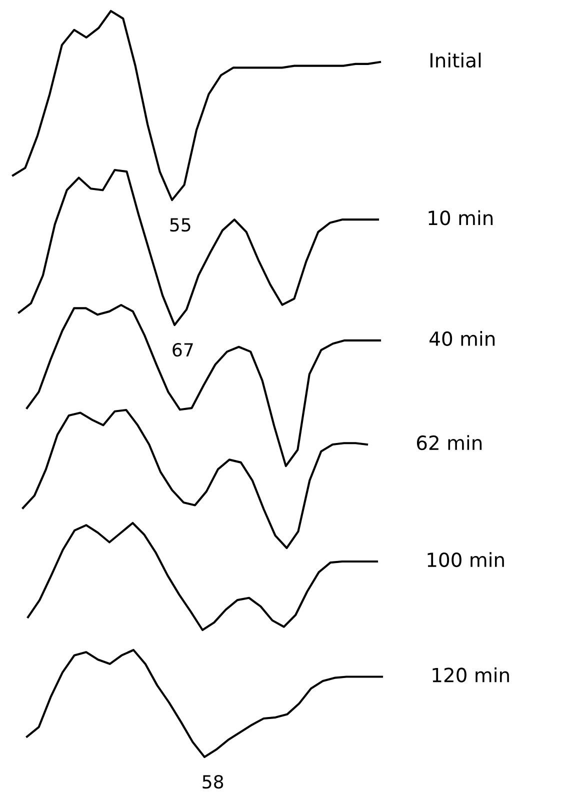 This screenshot has width=582, height=796. What do you see at coordinates (462, 338) in the screenshot?
I see `text: 40 min` at bounding box center [462, 338].